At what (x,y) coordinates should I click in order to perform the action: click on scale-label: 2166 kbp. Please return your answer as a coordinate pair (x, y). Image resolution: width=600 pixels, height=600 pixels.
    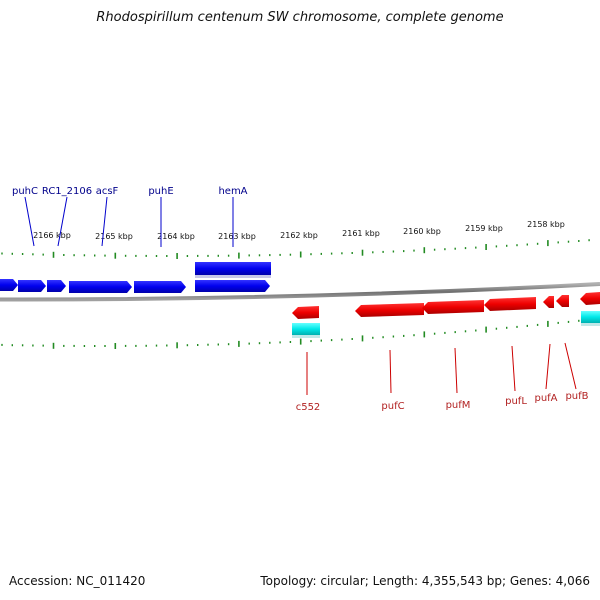
    Looking at the image, I should click on (52, 235).